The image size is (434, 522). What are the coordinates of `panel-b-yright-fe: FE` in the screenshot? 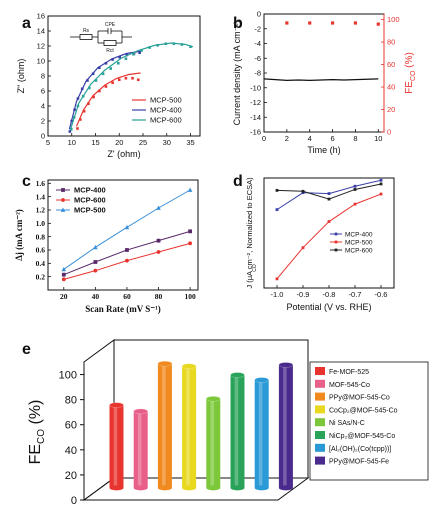 It's located at (409, 87).